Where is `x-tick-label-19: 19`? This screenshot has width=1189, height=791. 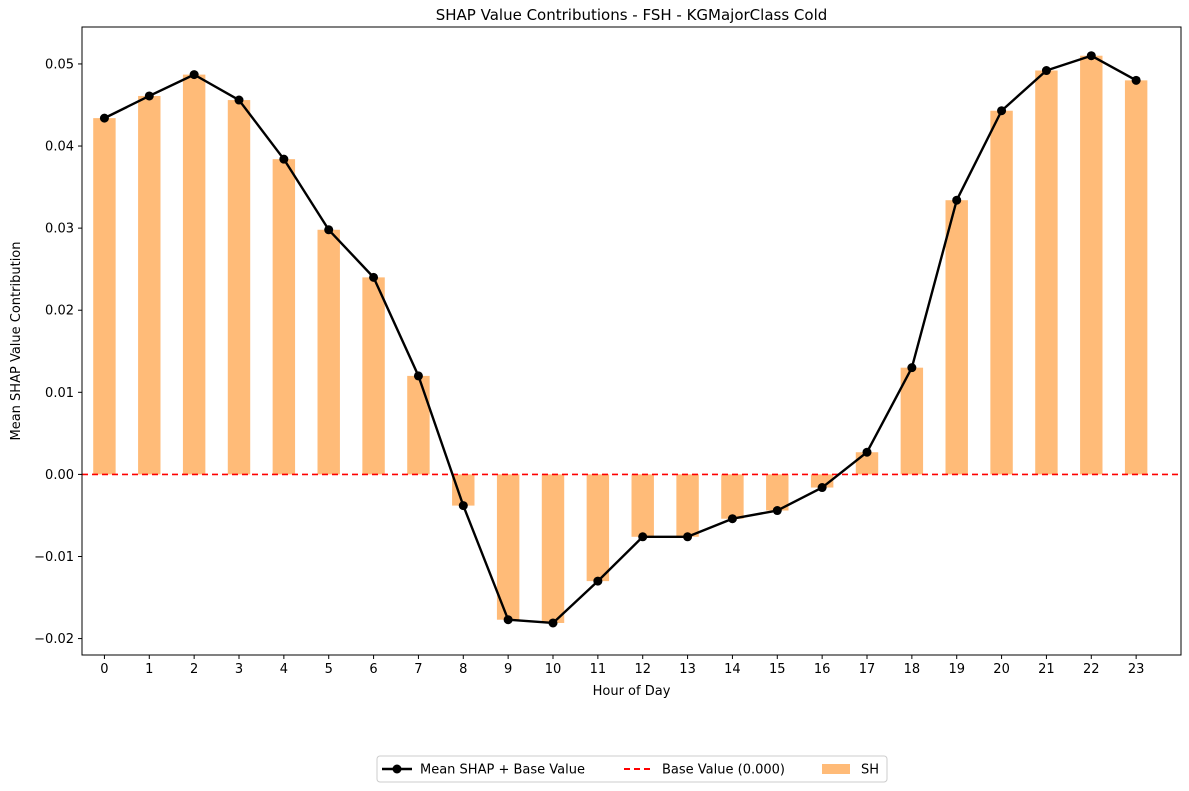
x-tick-label-19: 19 is located at coordinates (956, 669).